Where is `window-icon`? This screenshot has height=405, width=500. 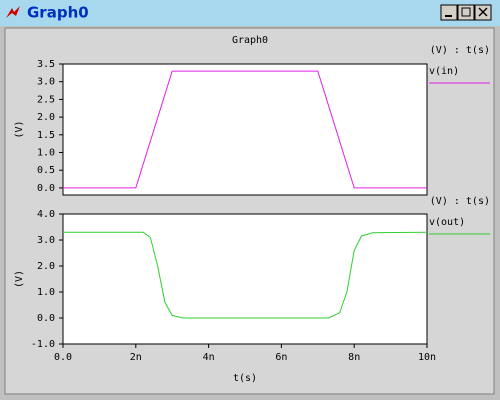 window-icon is located at coordinates (13, 12).